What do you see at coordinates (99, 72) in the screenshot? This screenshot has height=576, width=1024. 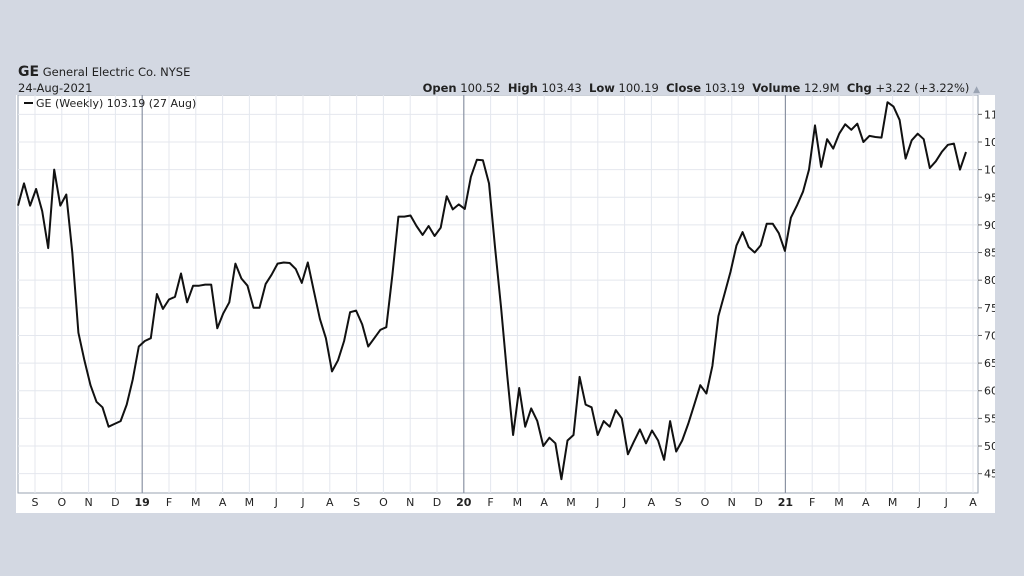 I see `company-name: General Electric Co.` at bounding box center [99, 72].